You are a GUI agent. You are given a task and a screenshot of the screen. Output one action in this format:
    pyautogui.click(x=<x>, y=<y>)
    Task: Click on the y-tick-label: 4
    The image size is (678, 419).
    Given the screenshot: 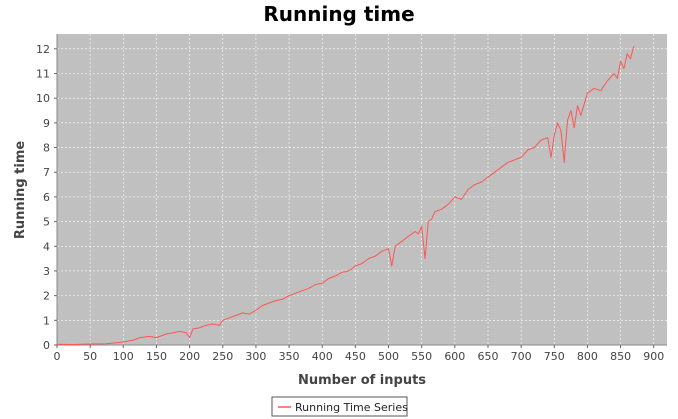 What is the action you would take?
    pyautogui.click(x=46, y=246)
    